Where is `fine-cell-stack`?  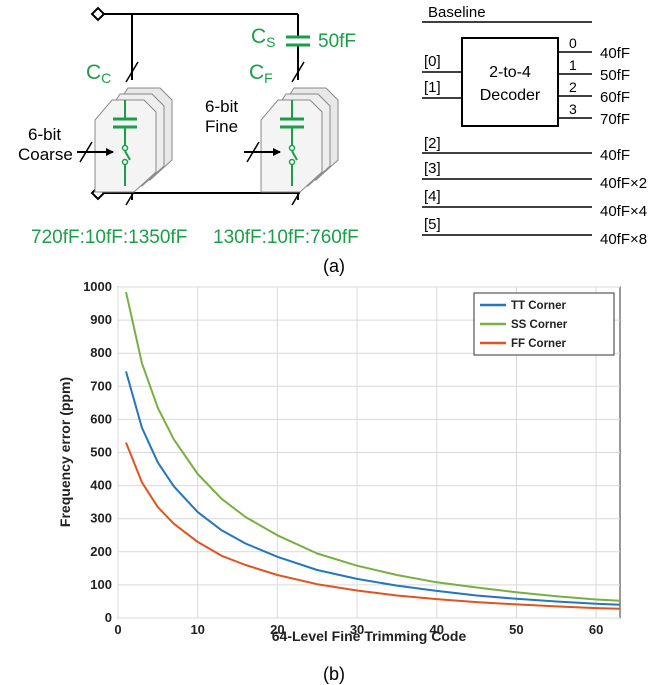
fine-cell-stack is located at coordinates (291, 140).